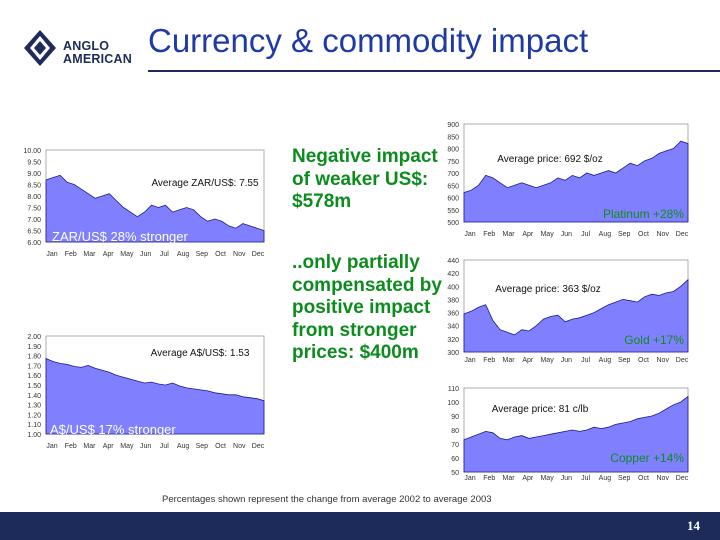 The height and width of the screenshot is (540, 720). I want to click on gold-y-tick-label: 340, so click(453, 327).